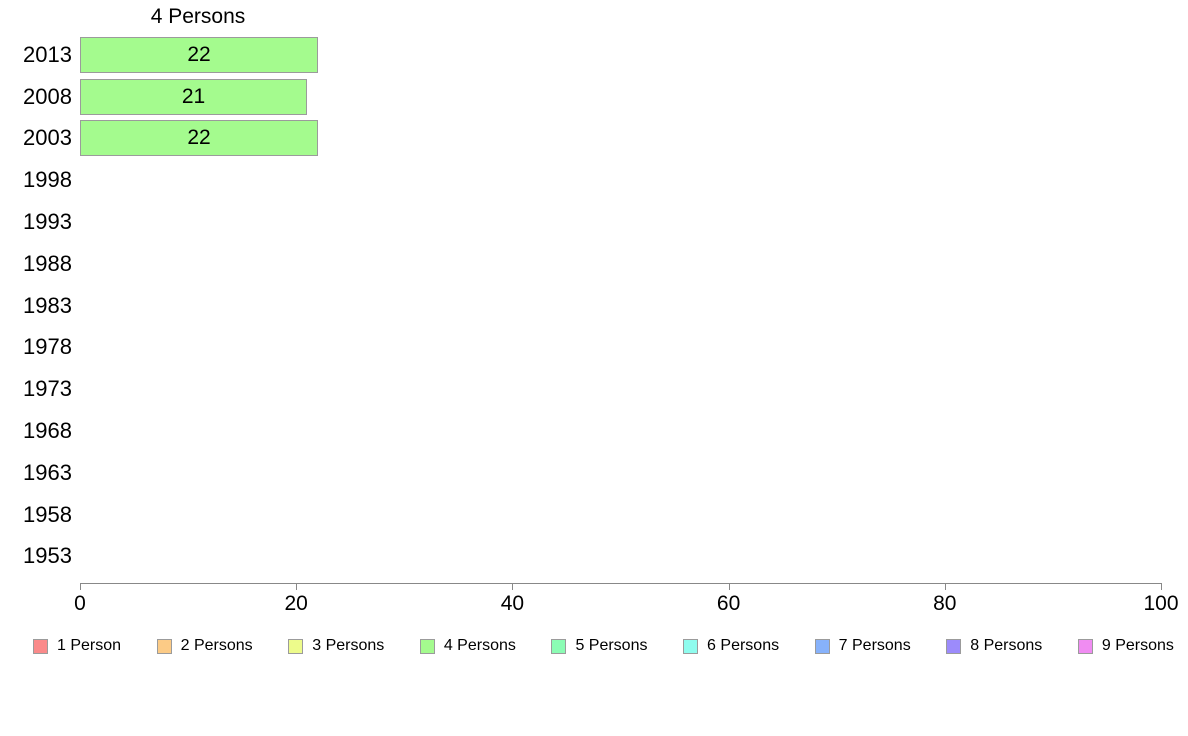  I want to click on category-row: 1988, so click(594, 264).